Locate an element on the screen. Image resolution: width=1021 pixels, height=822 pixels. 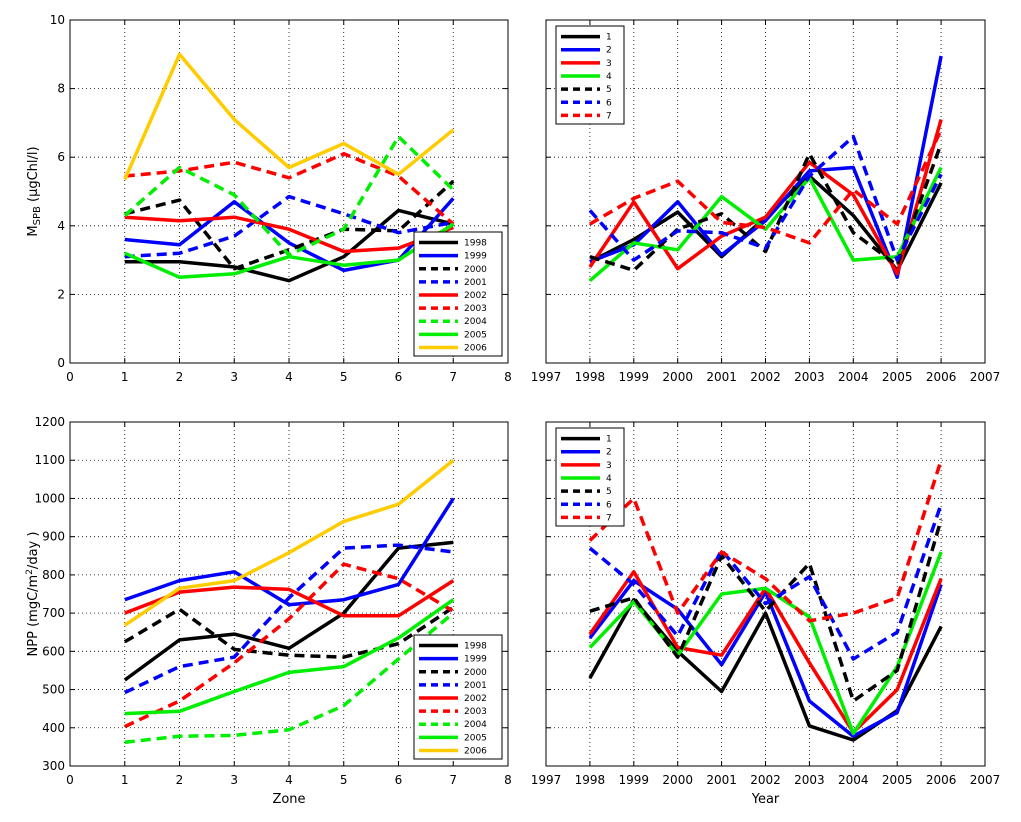
x-tick-label: 7 is located at coordinates (453, 780).